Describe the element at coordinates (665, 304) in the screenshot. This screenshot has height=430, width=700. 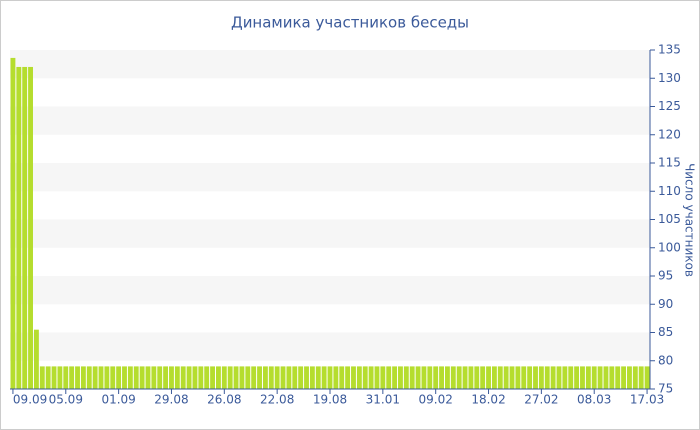
I see `y-tick-label: 90` at that location.